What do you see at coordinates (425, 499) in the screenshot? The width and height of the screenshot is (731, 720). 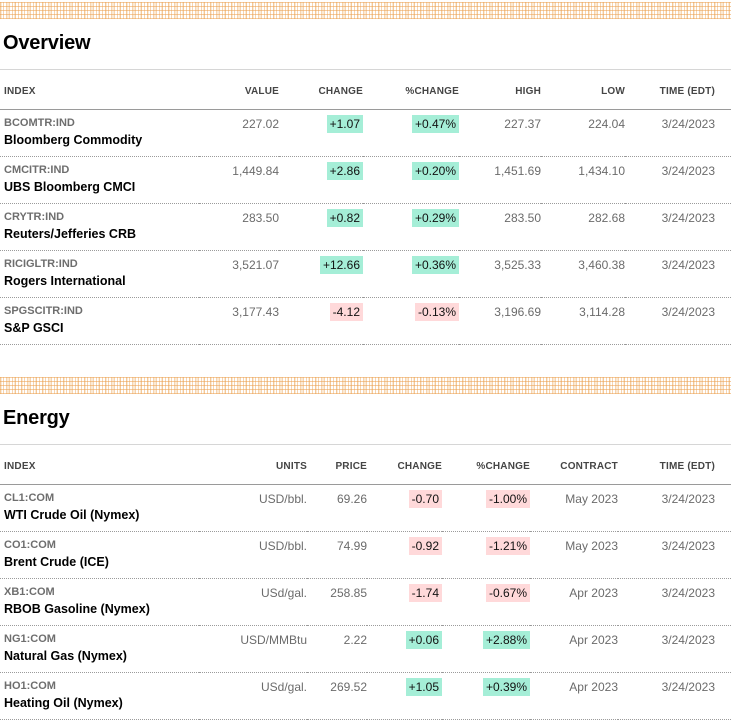 I see `change-badge: -0.70` at bounding box center [425, 499].